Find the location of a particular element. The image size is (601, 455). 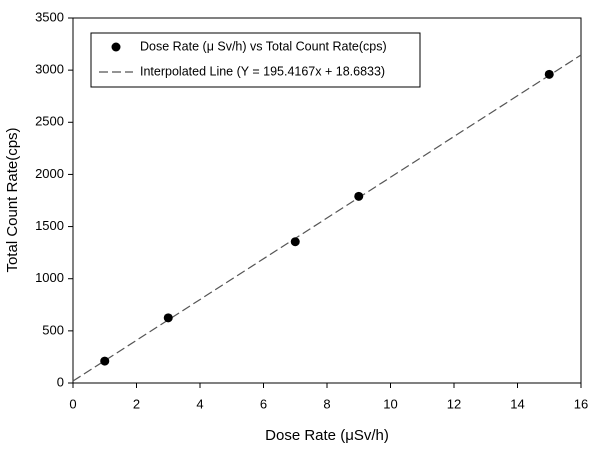

y-axis-title: Total Count Rate(cps) is located at coordinates (12, 199).